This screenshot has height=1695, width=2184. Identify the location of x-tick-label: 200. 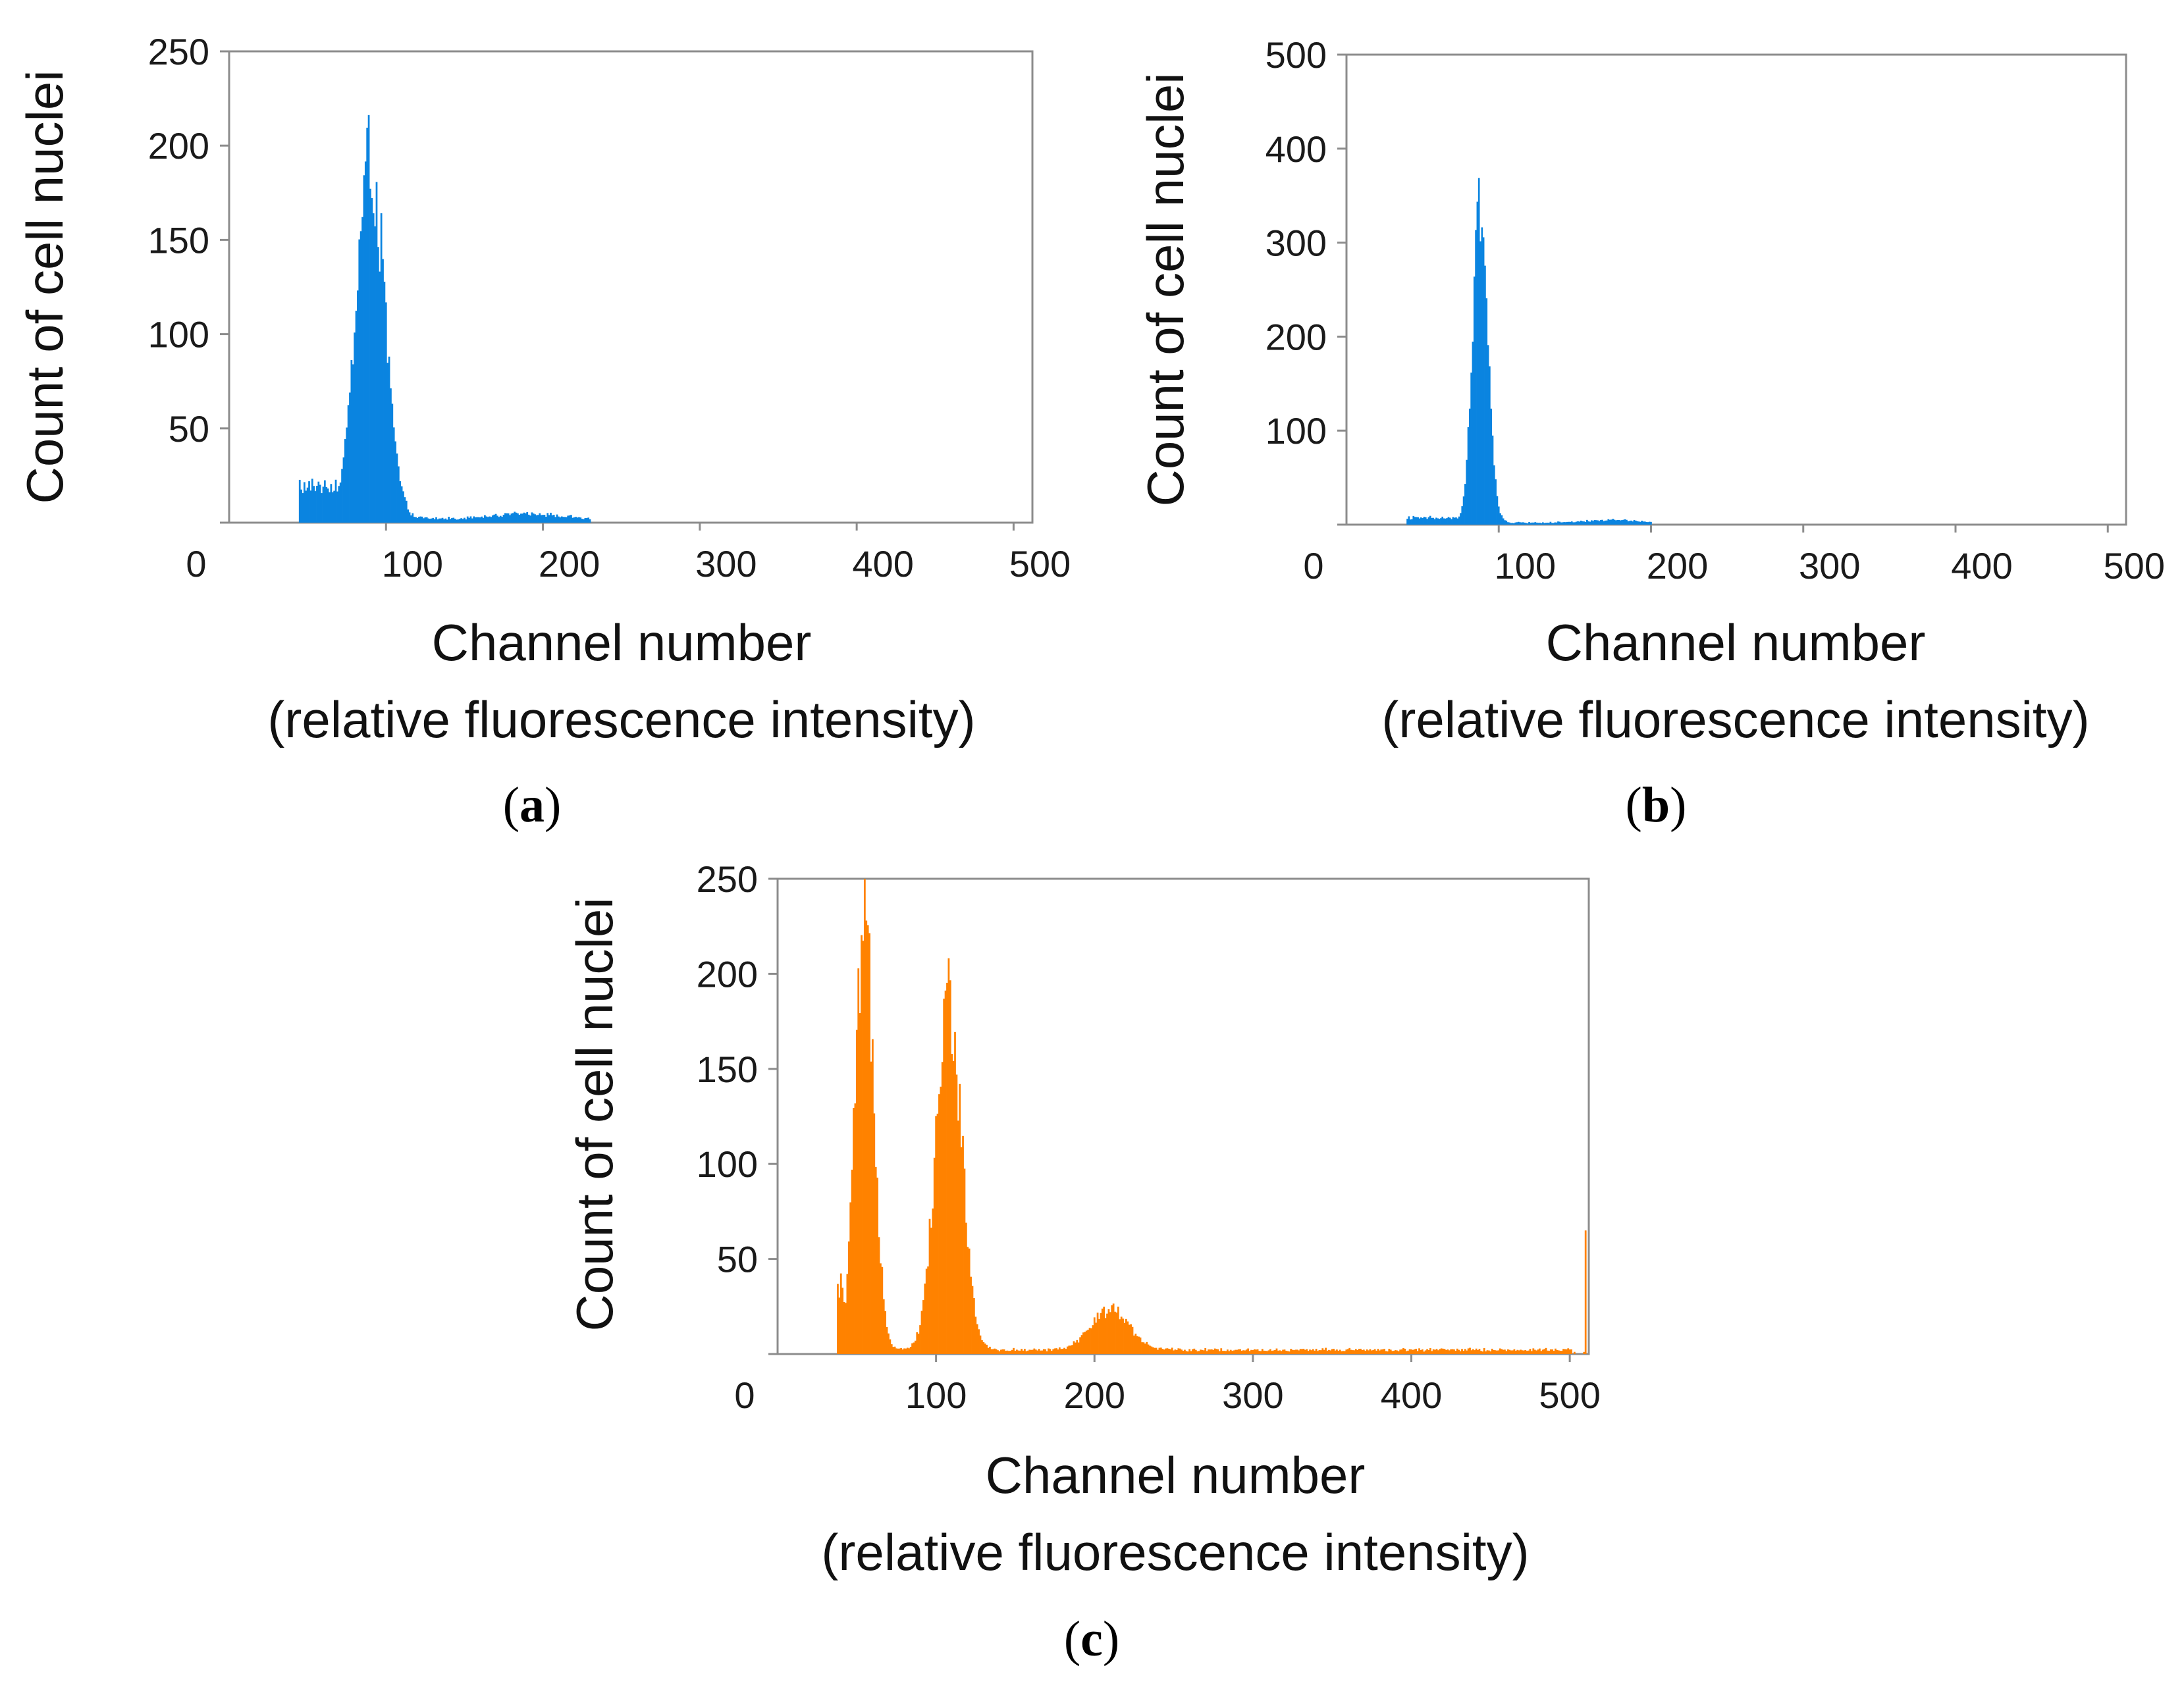
(569, 564).